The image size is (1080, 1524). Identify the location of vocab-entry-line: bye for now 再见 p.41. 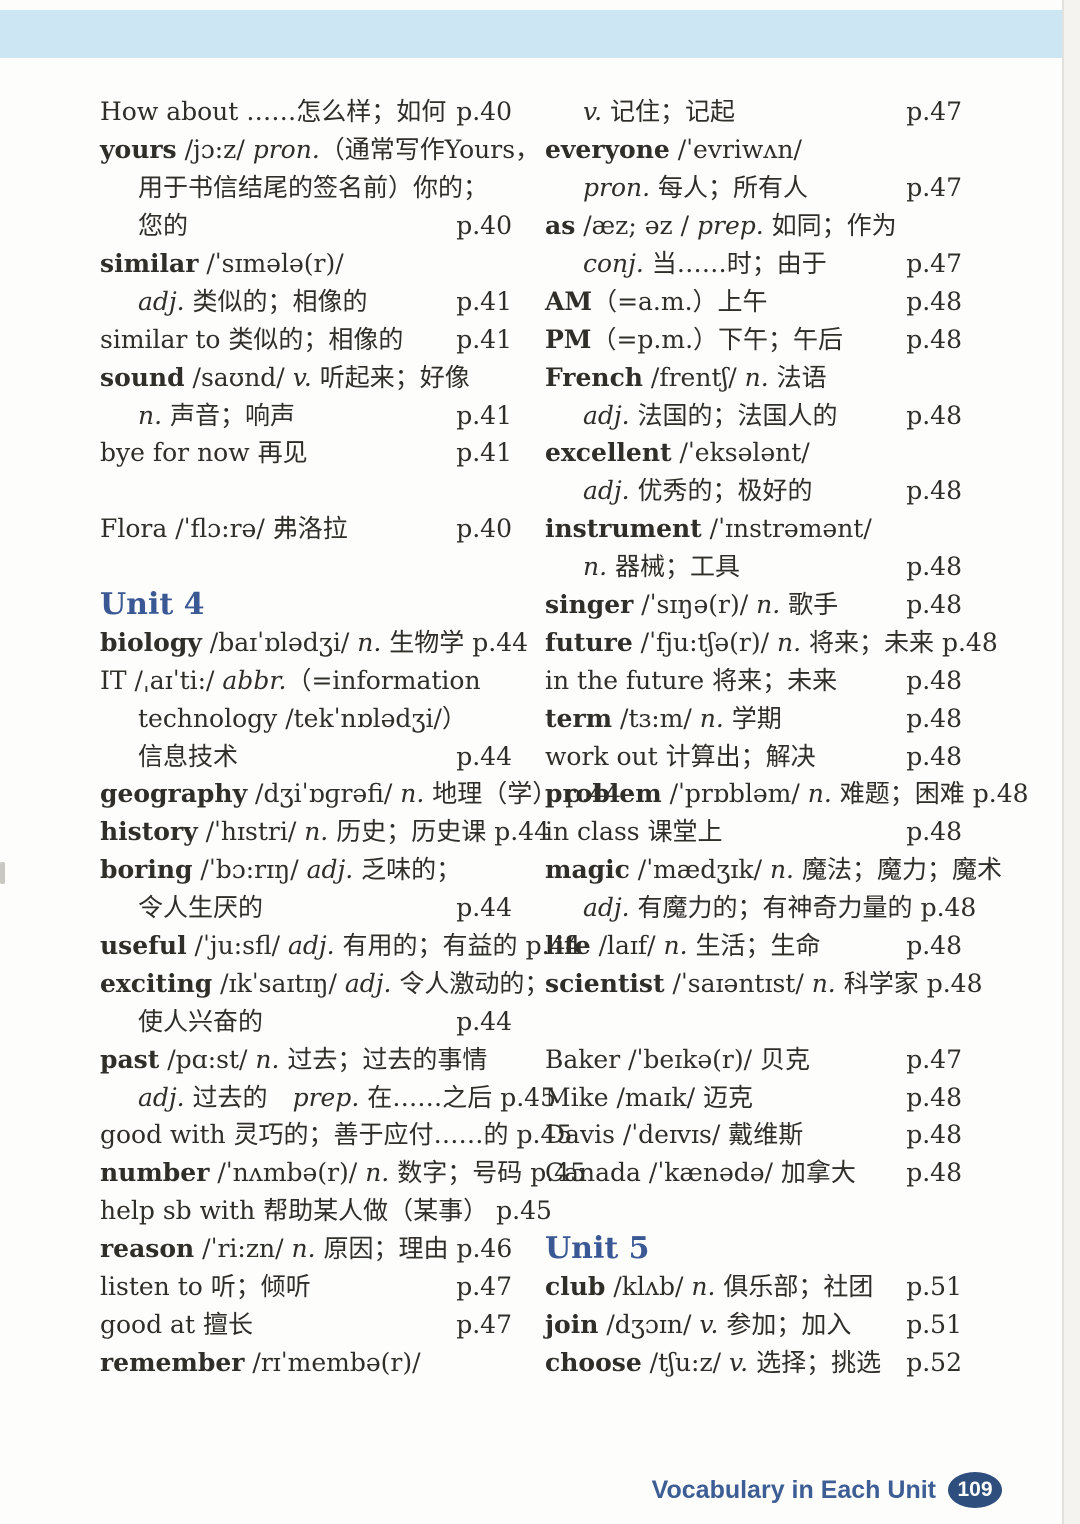
(306, 453).